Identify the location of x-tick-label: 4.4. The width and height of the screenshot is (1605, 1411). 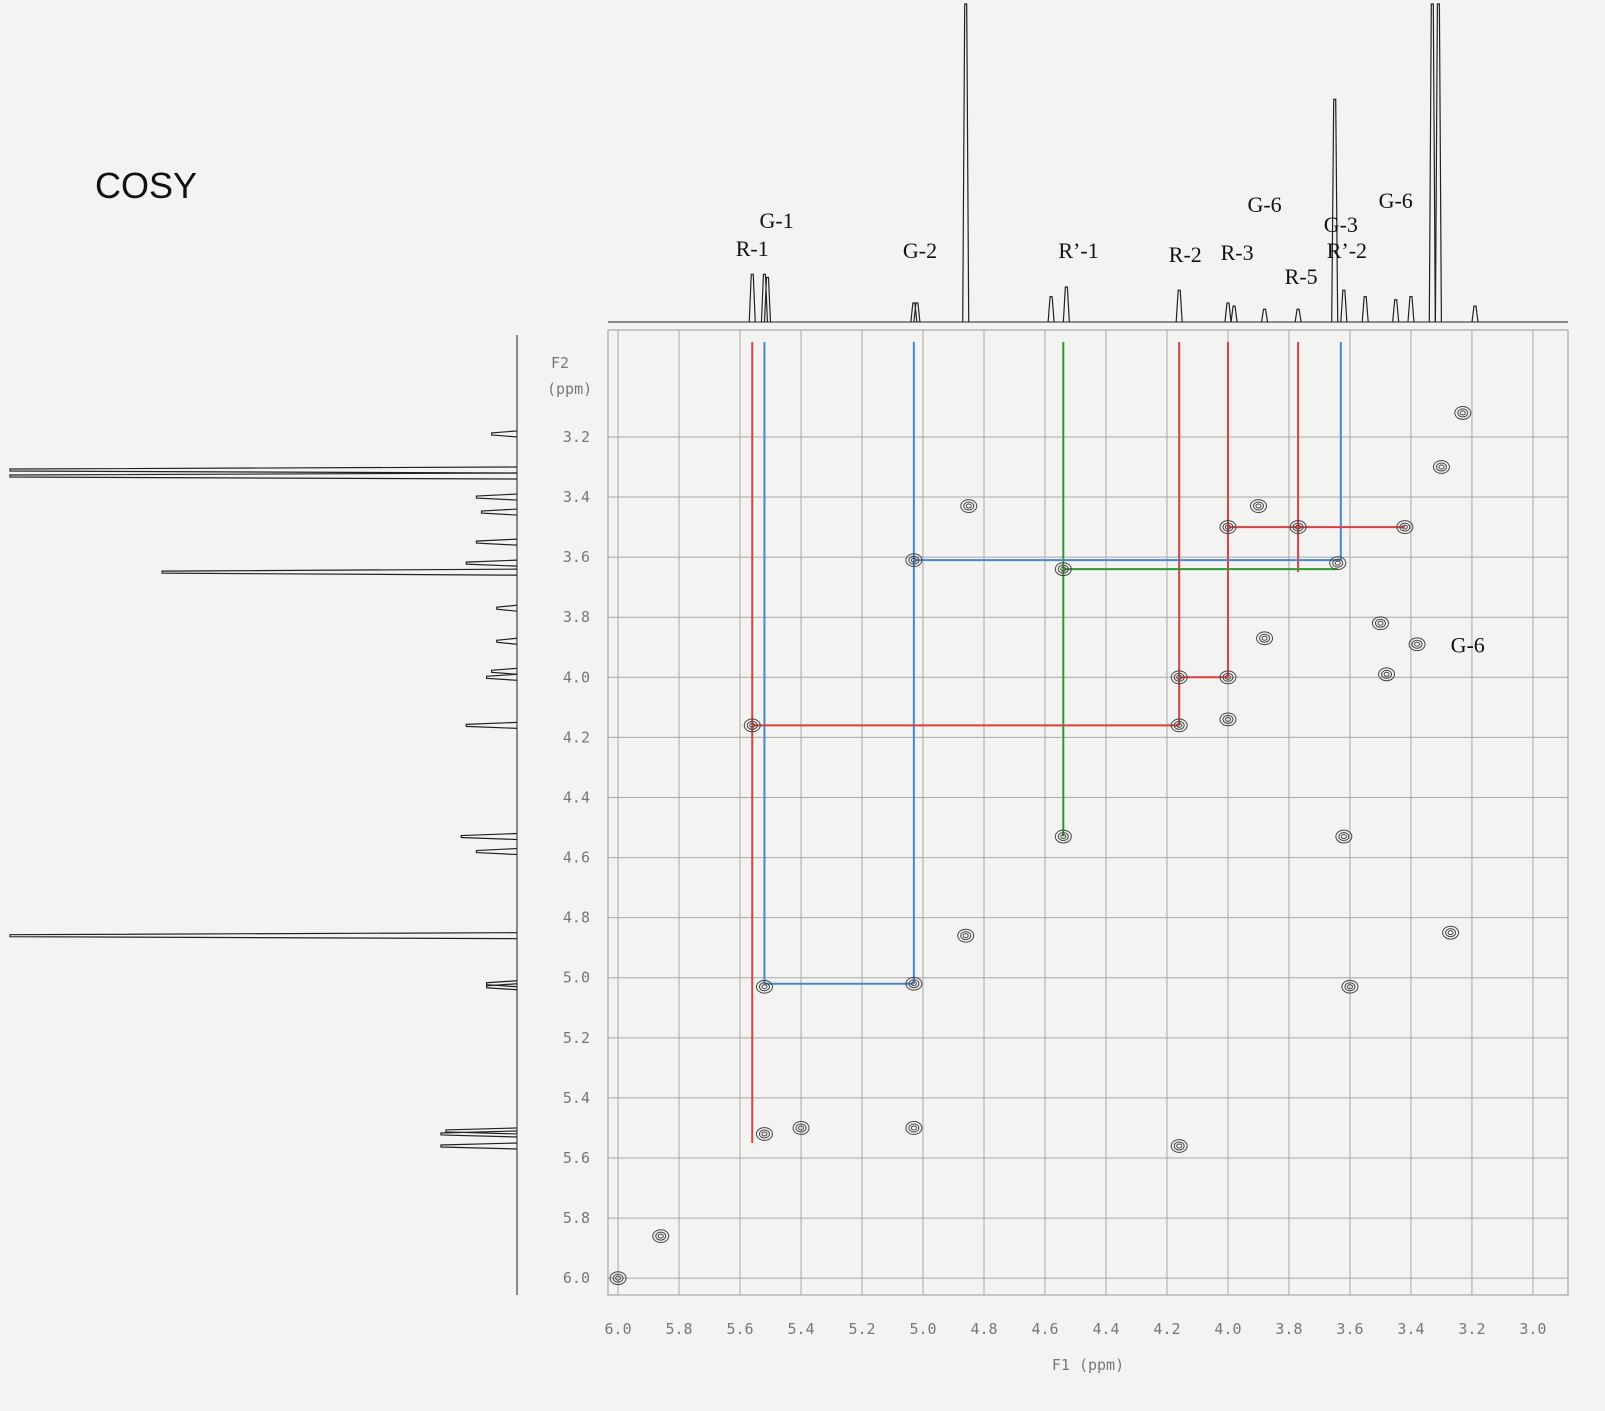
(1105, 1329).